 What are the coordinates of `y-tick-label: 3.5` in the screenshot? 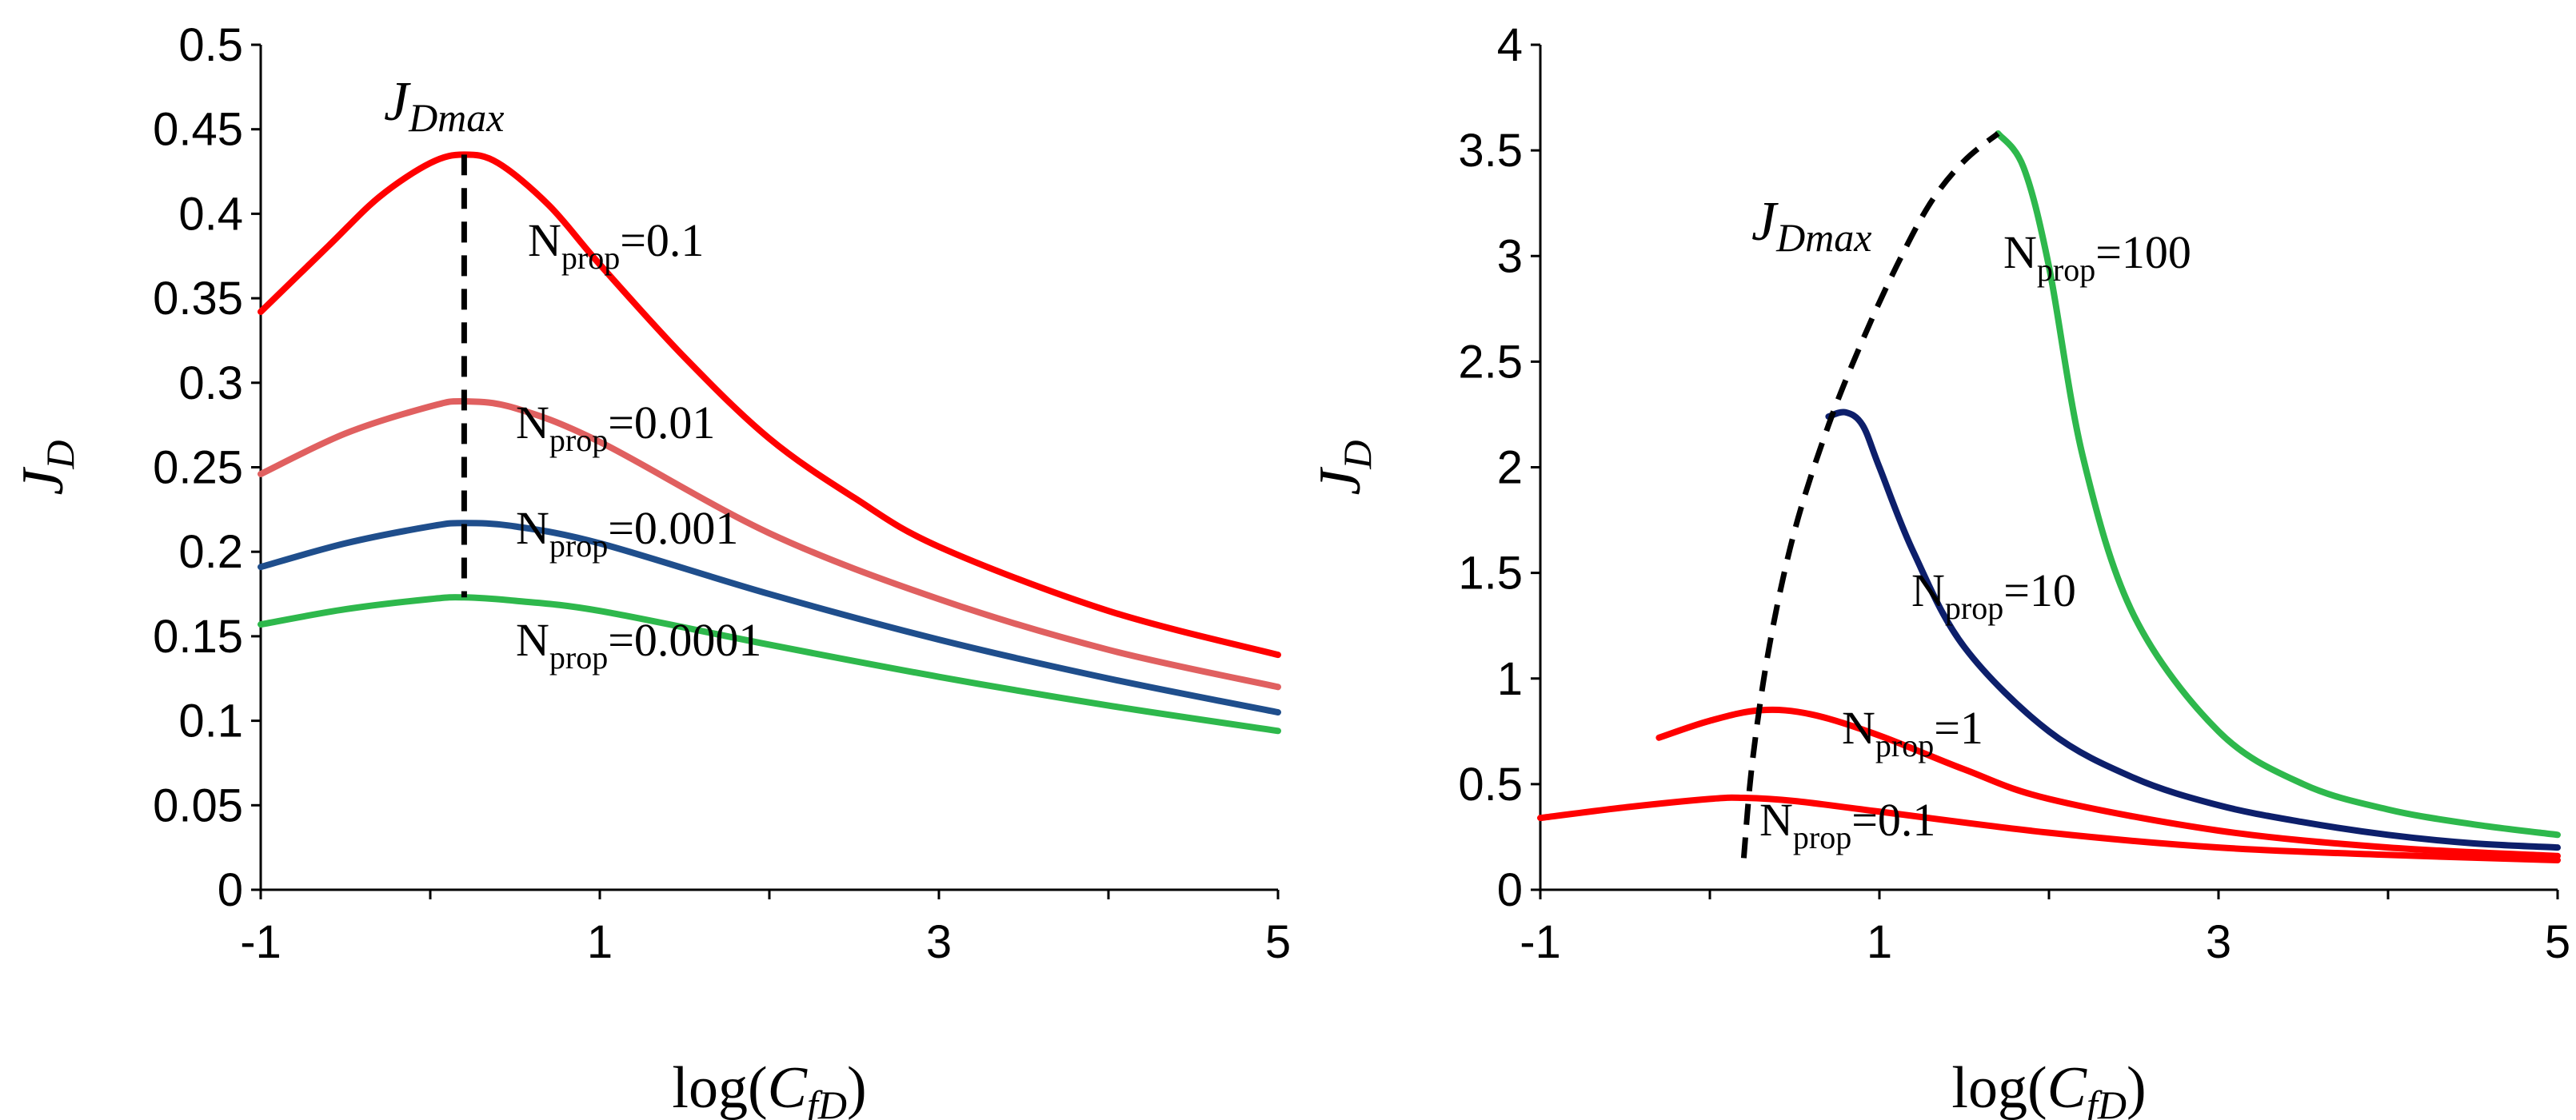 It's located at (1491, 151).